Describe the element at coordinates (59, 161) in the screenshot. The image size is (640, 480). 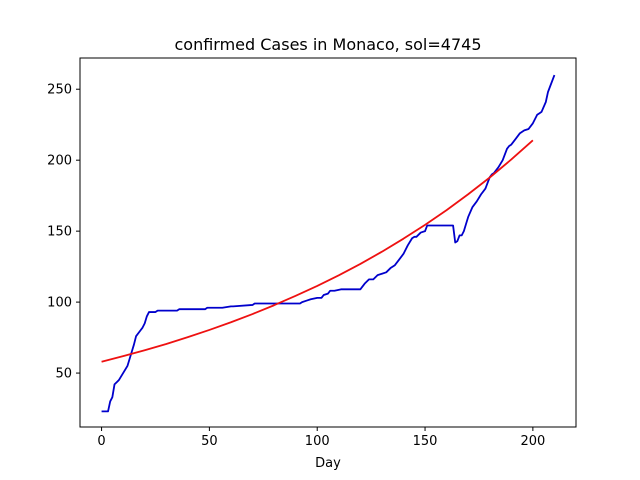
I see `y-tick-label: 200` at that location.